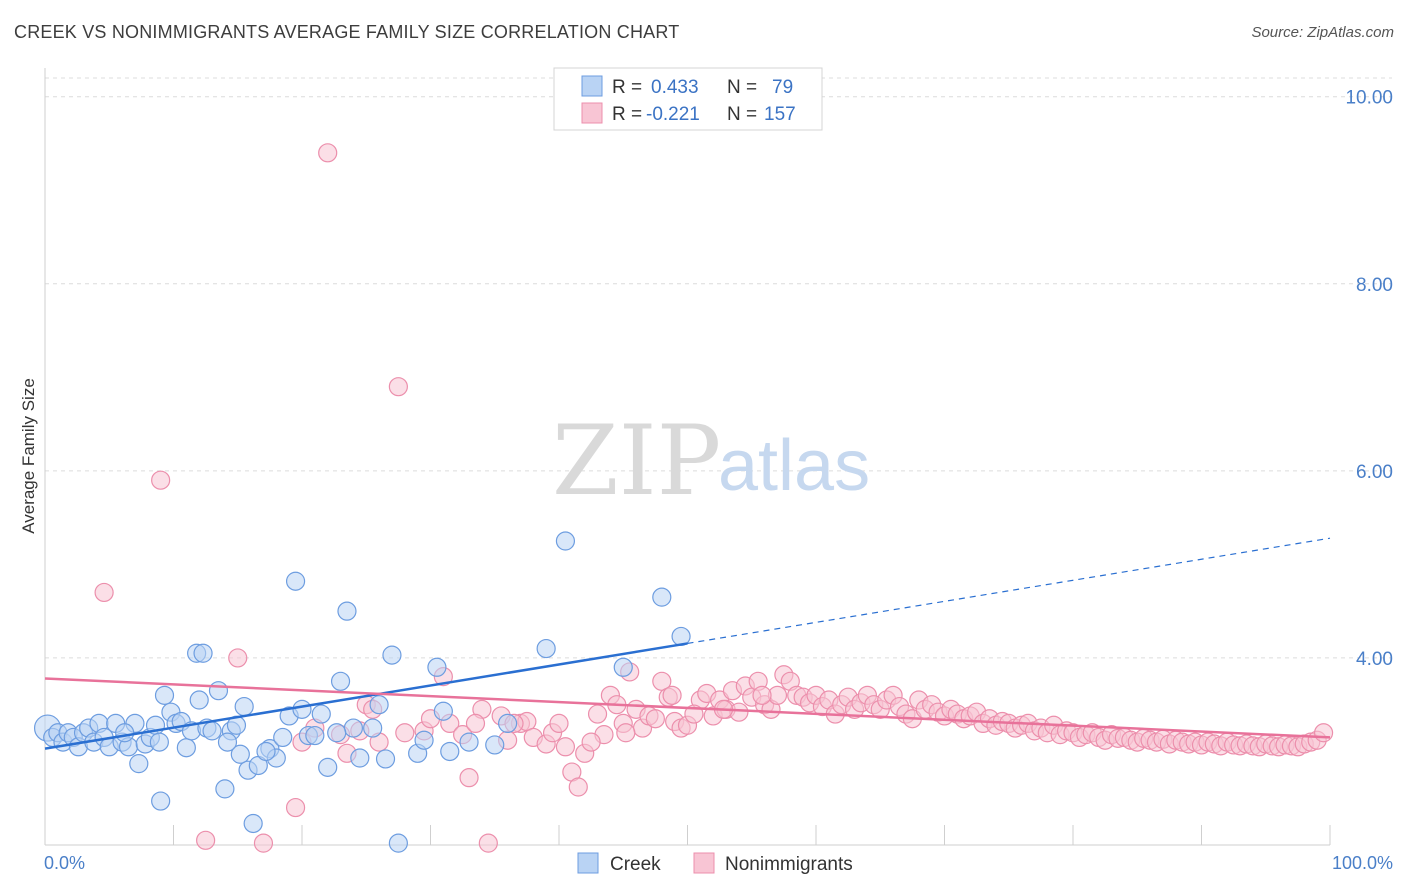 The height and width of the screenshot is (892, 1406). I want to click on legend-creek-swatch, so click(592, 86).